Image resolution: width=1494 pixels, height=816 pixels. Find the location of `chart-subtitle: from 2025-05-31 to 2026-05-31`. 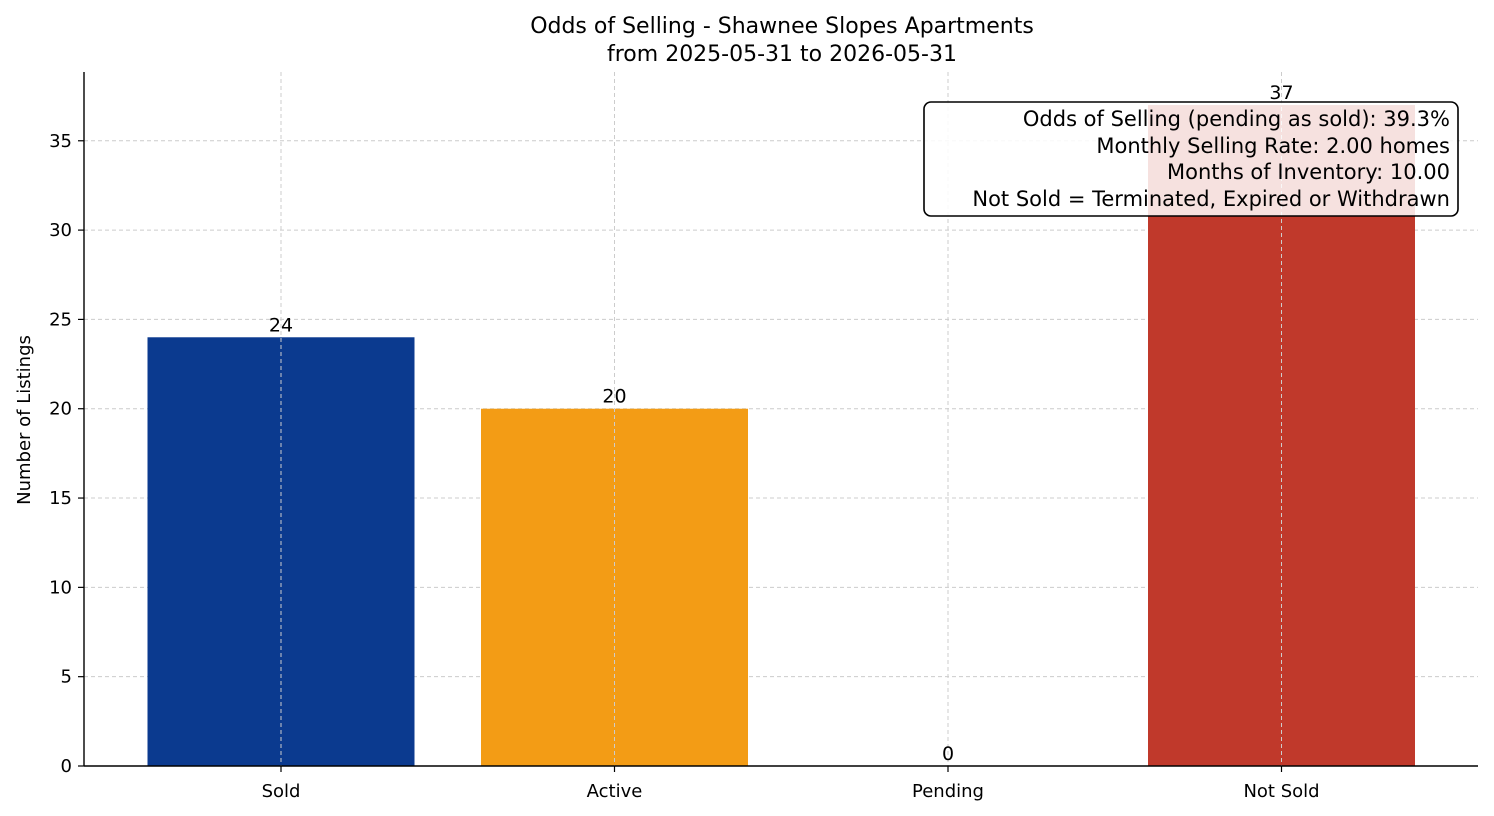

chart-subtitle: from 2025-05-31 to 2026-05-31 is located at coordinates (782, 54).